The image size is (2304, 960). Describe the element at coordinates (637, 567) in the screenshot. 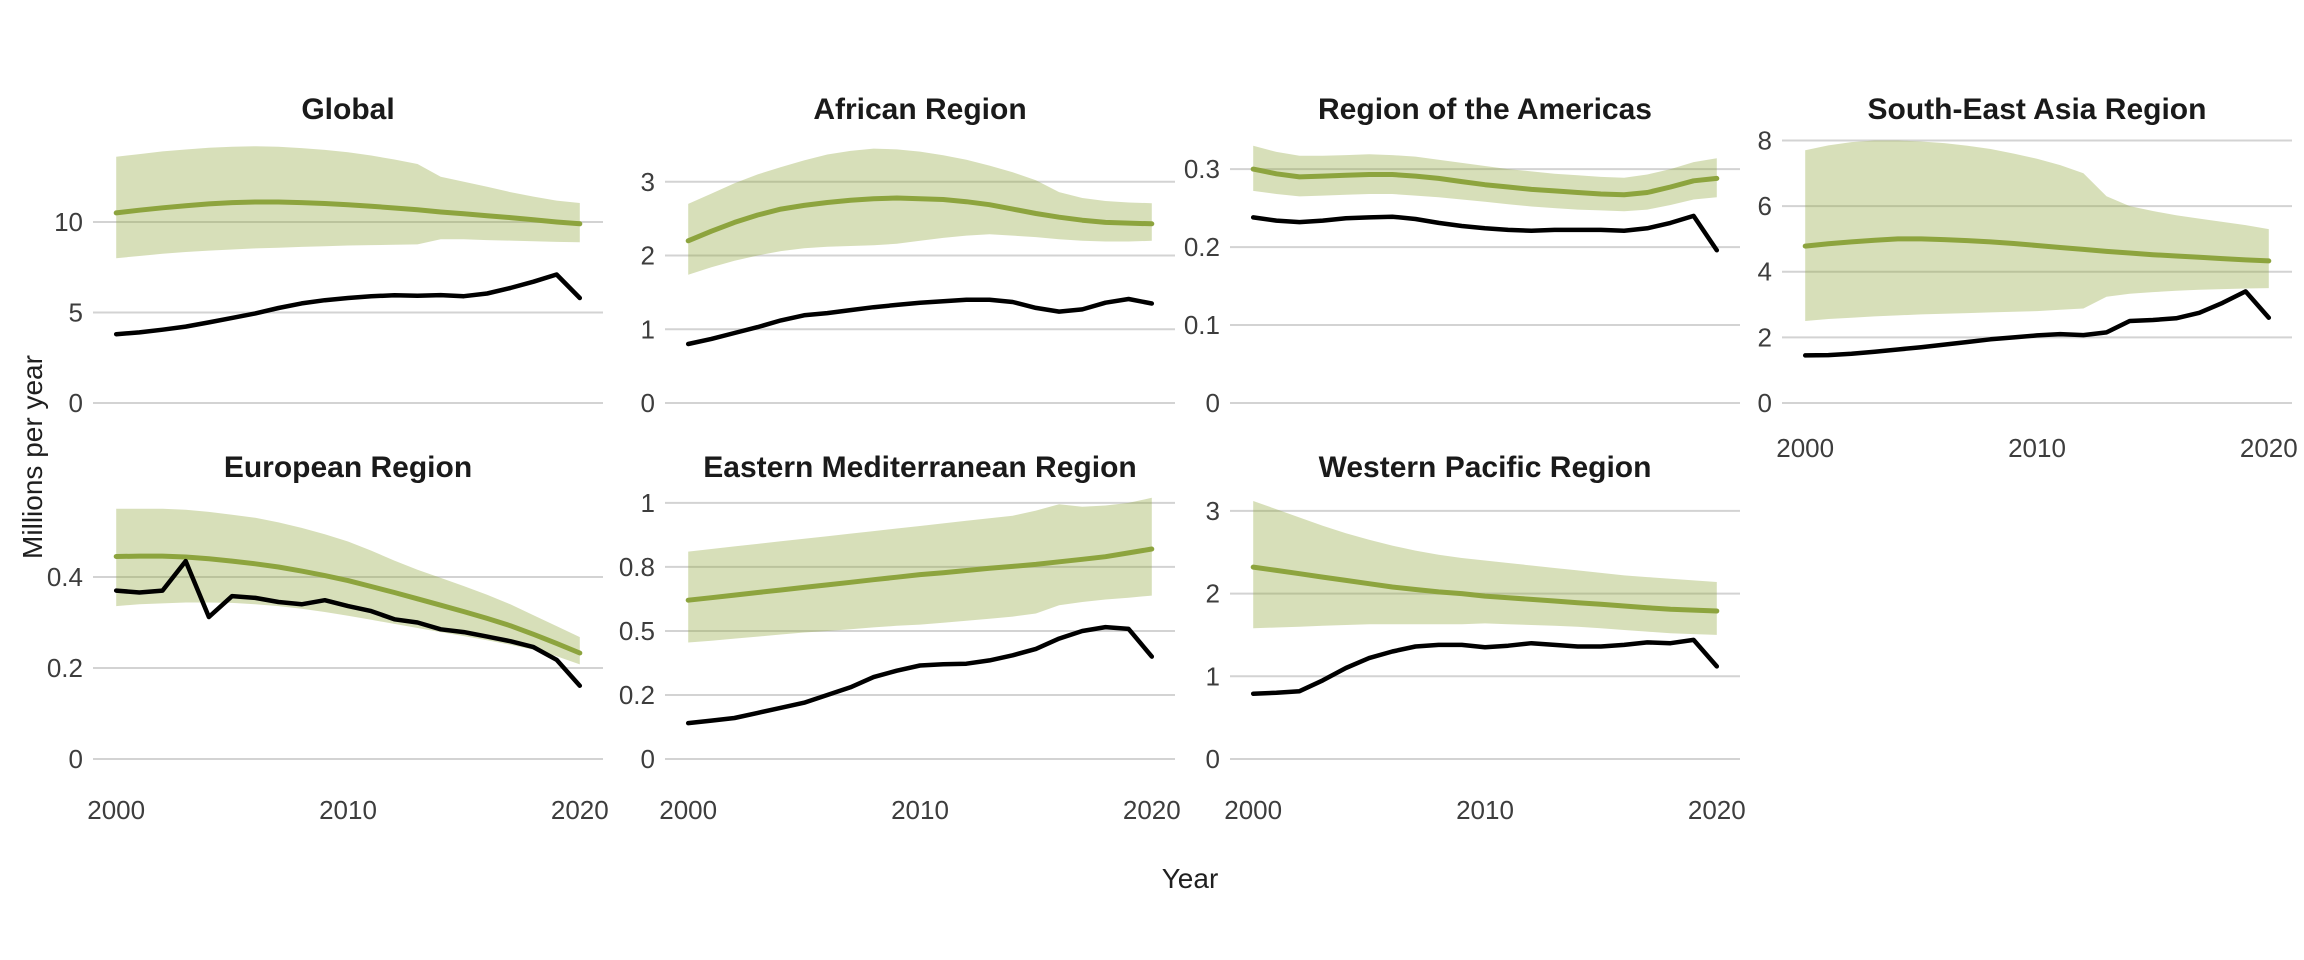

I see `y-tick-label: 0.8` at that location.